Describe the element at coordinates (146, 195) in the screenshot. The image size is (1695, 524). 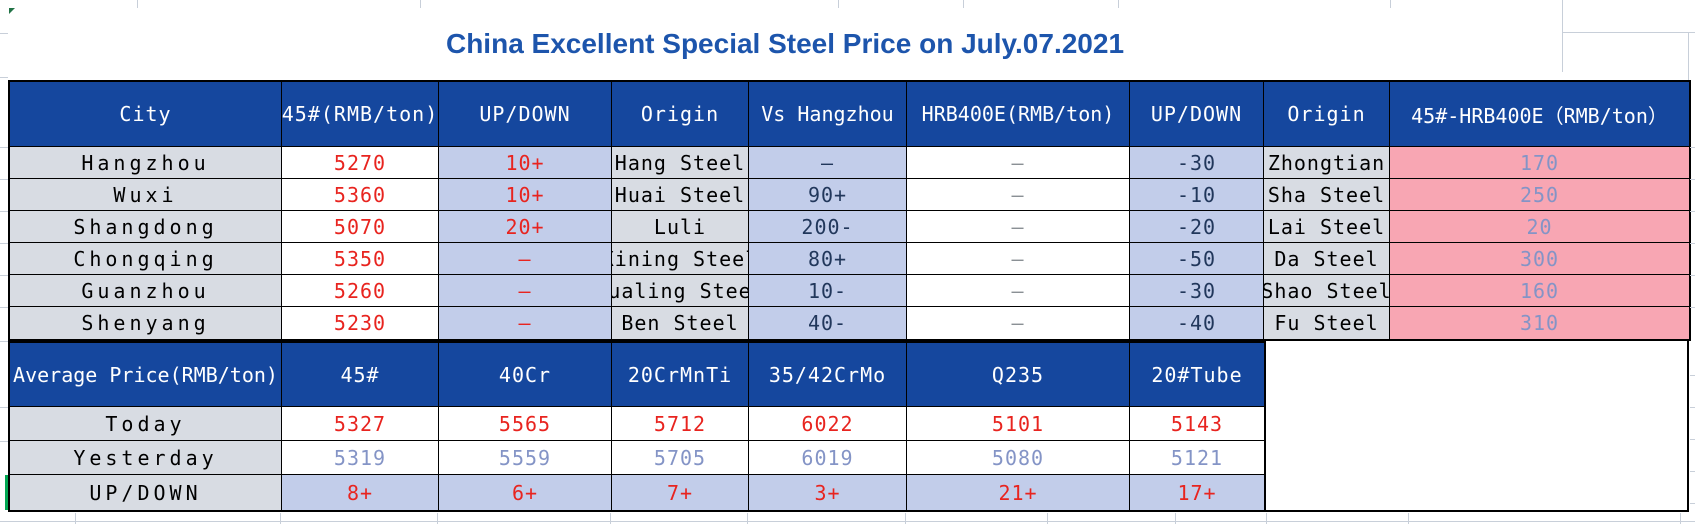
I see `cell-city: Wuxi` at that location.